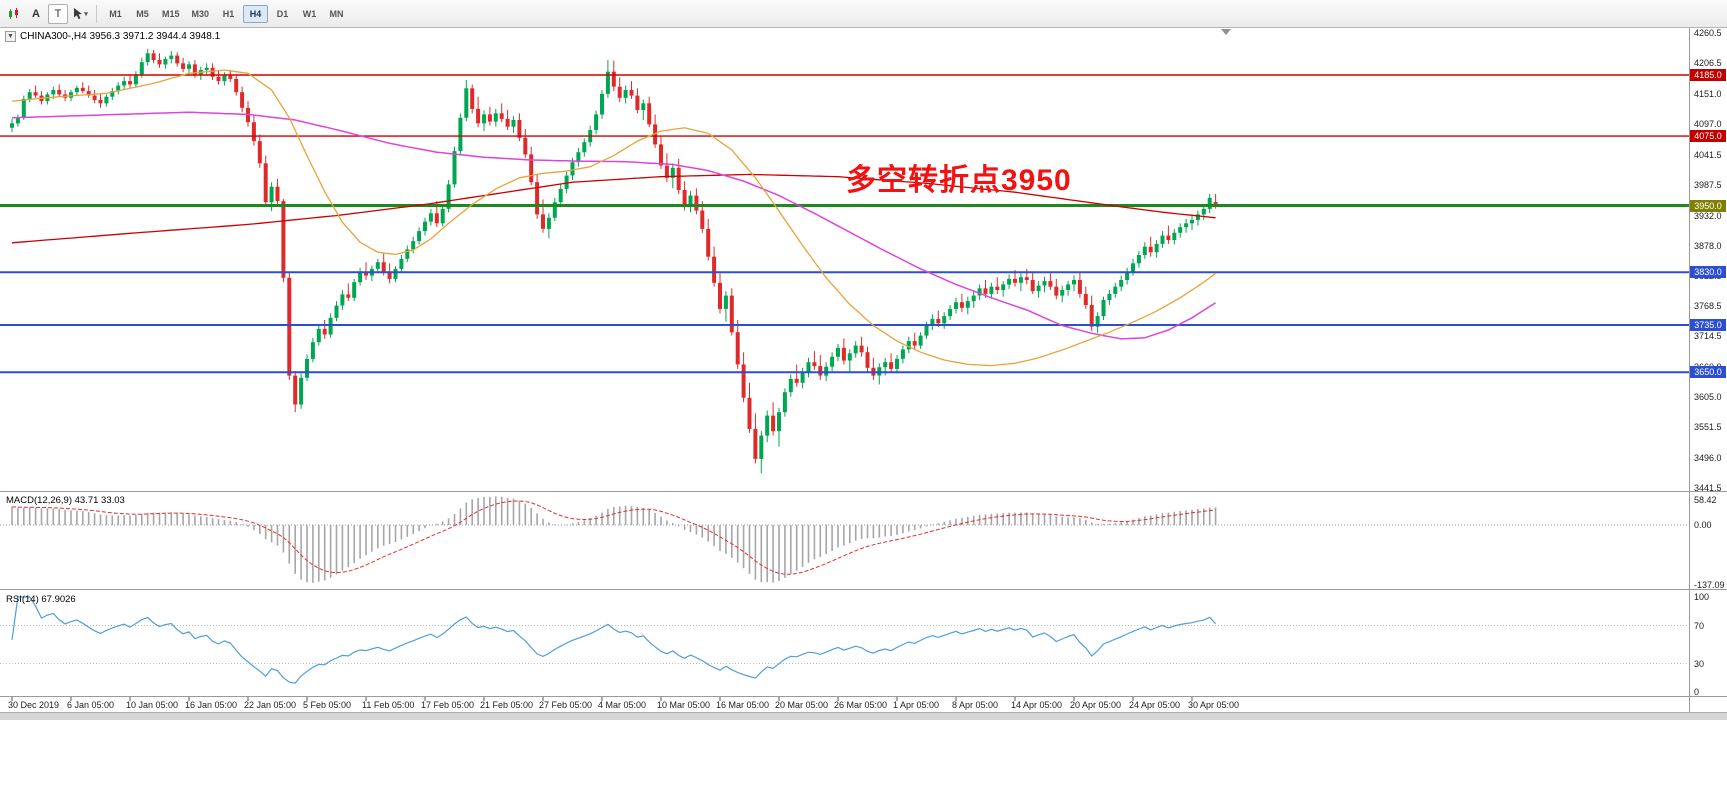 The image size is (1727, 792). I want to click on time-axis-label: 6 Jan 05:00, so click(91, 705).